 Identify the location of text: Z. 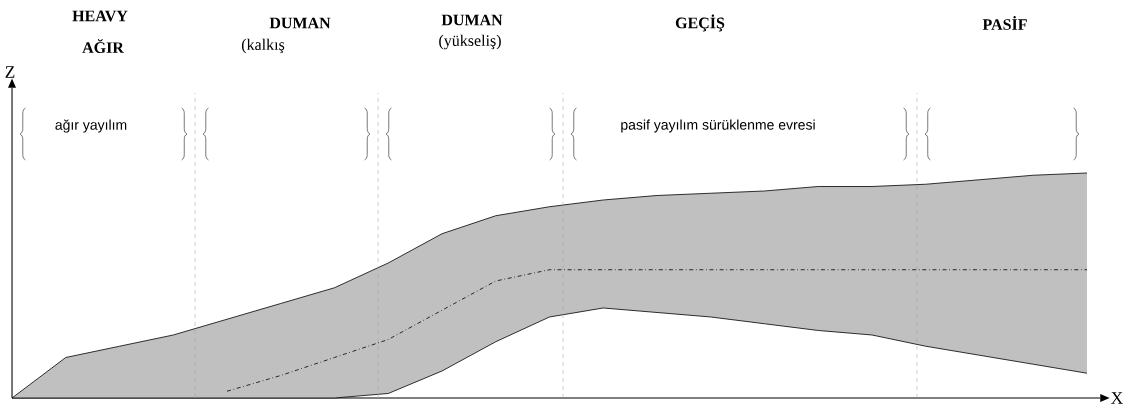
(10, 72).